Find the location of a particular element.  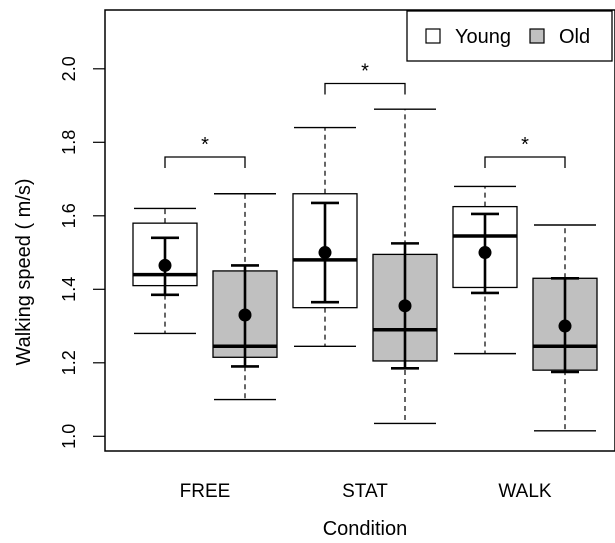

significance-bracket-walk: * is located at coordinates (525, 151).